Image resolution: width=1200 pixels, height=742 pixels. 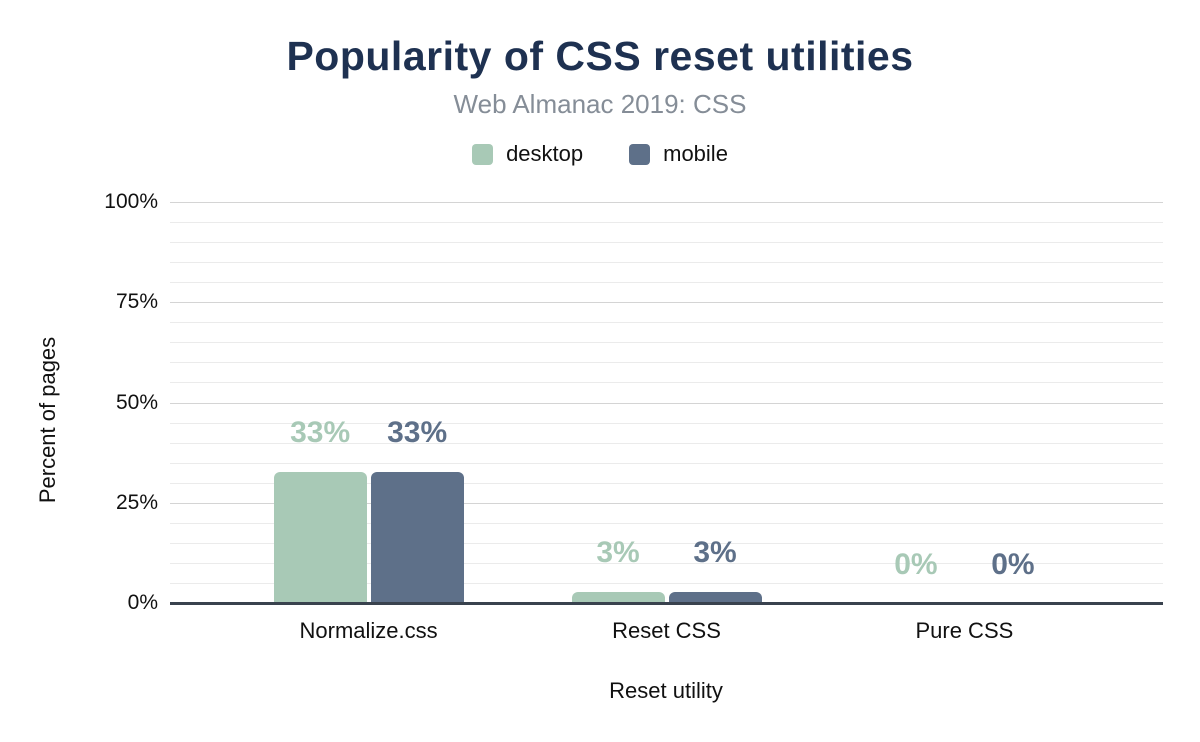 What do you see at coordinates (600, 104) in the screenshot?
I see `chart-subtitle: Web Almanac 2019: CSS` at bounding box center [600, 104].